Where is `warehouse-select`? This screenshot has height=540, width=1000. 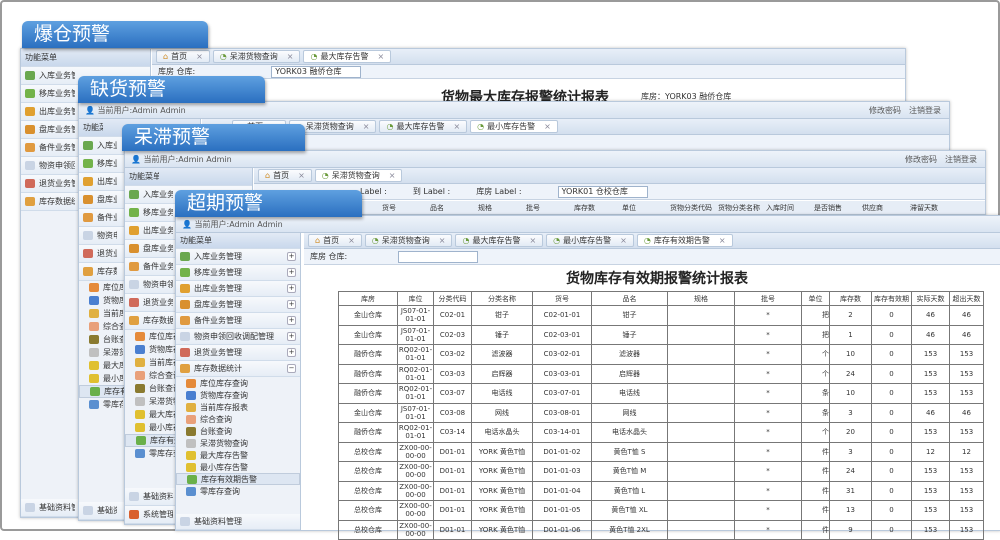
warehouse-select is located at coordinates (438, 256).